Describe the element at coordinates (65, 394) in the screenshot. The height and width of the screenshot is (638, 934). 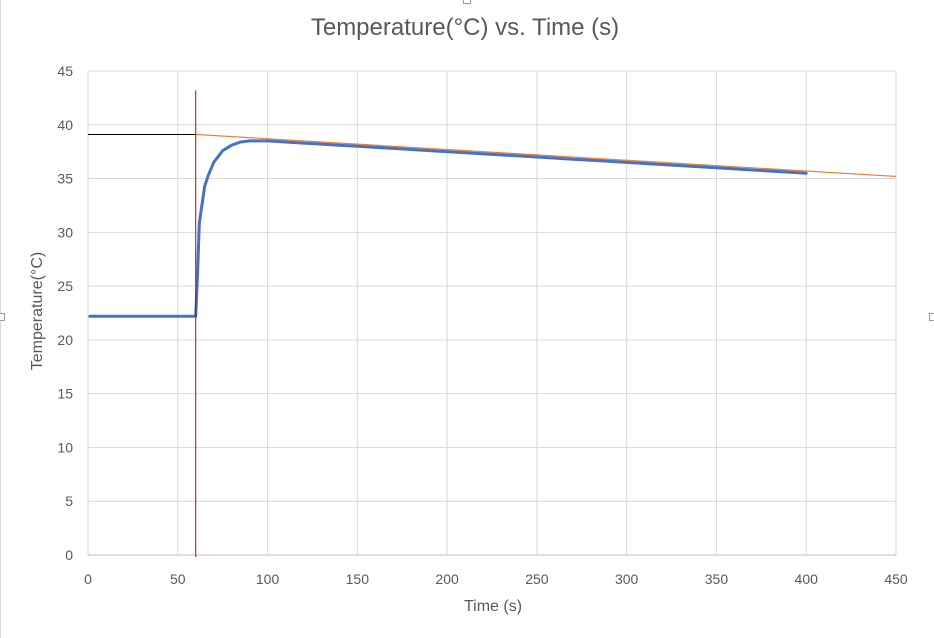
I see `y-tick-label: 15` at that location.